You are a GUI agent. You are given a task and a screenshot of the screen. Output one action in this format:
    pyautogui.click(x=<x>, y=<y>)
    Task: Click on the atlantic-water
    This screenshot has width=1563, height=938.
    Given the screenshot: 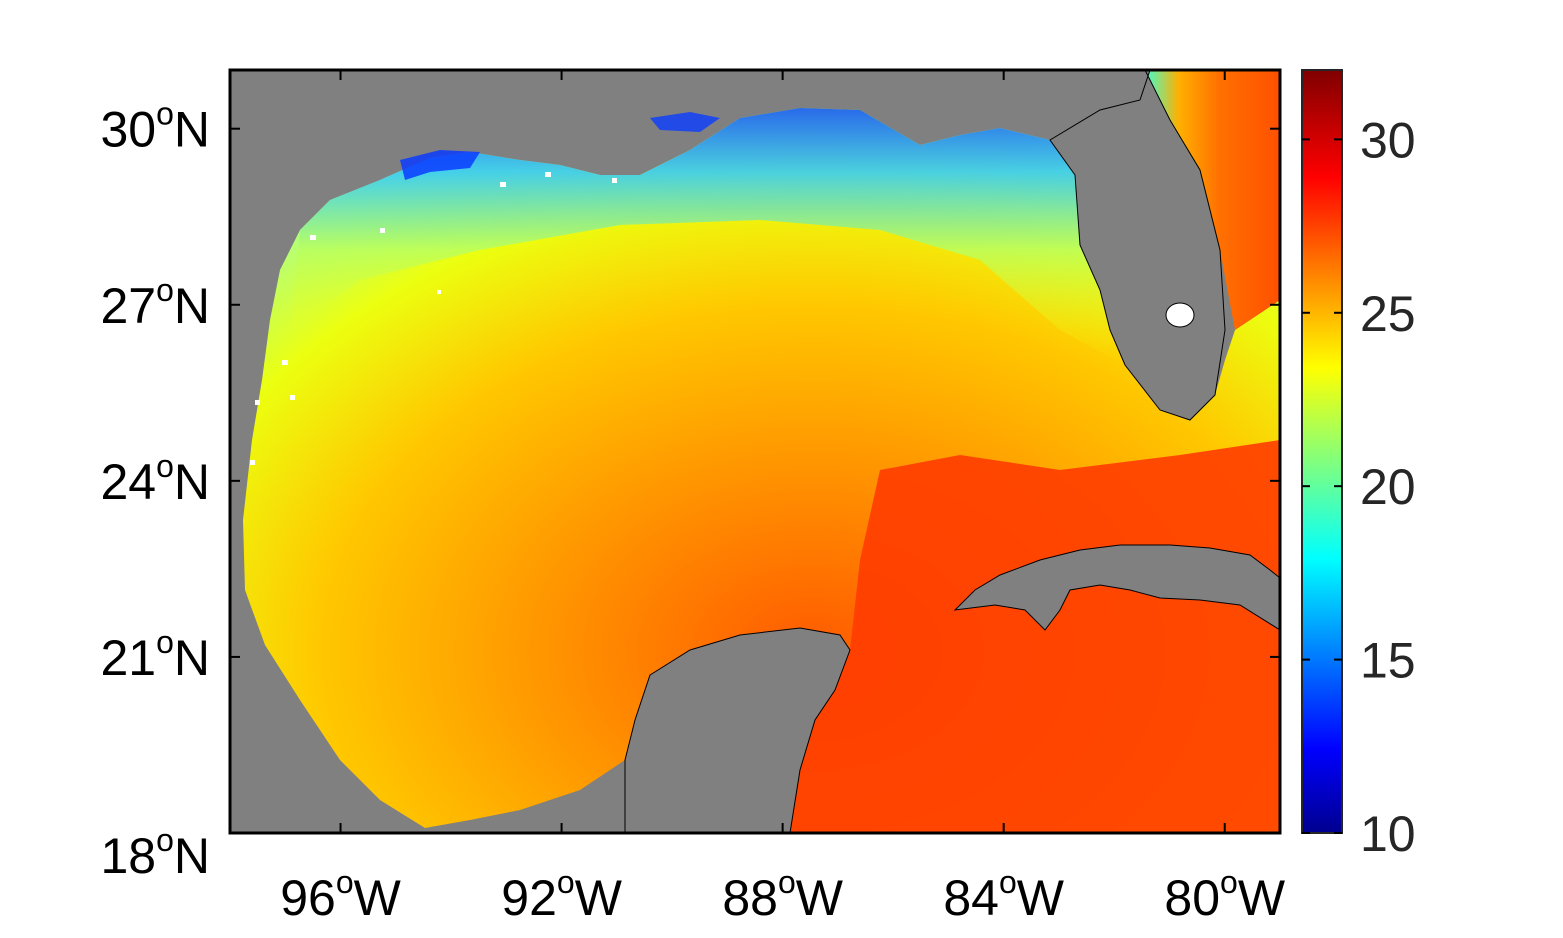 What is the action you would take?
    pyautogui.click(x=1212, y=200)
    